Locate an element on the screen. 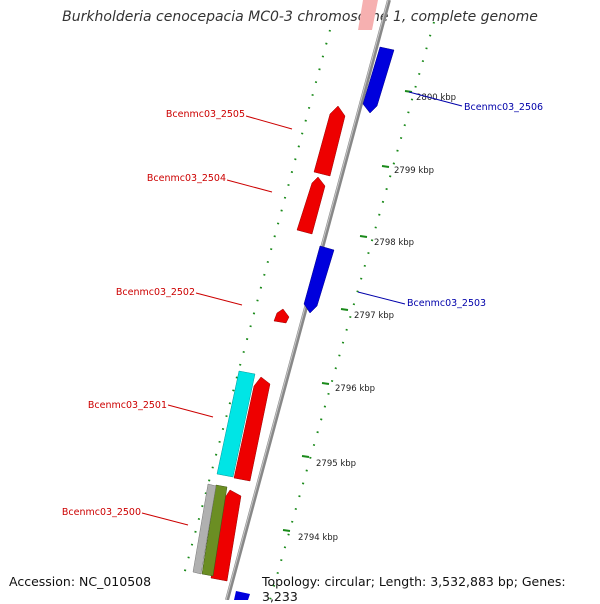 Image resolution: width=600 pixels, height=604 pixels. tick-label: 2799 kbp is located at coordinates (414, 171).